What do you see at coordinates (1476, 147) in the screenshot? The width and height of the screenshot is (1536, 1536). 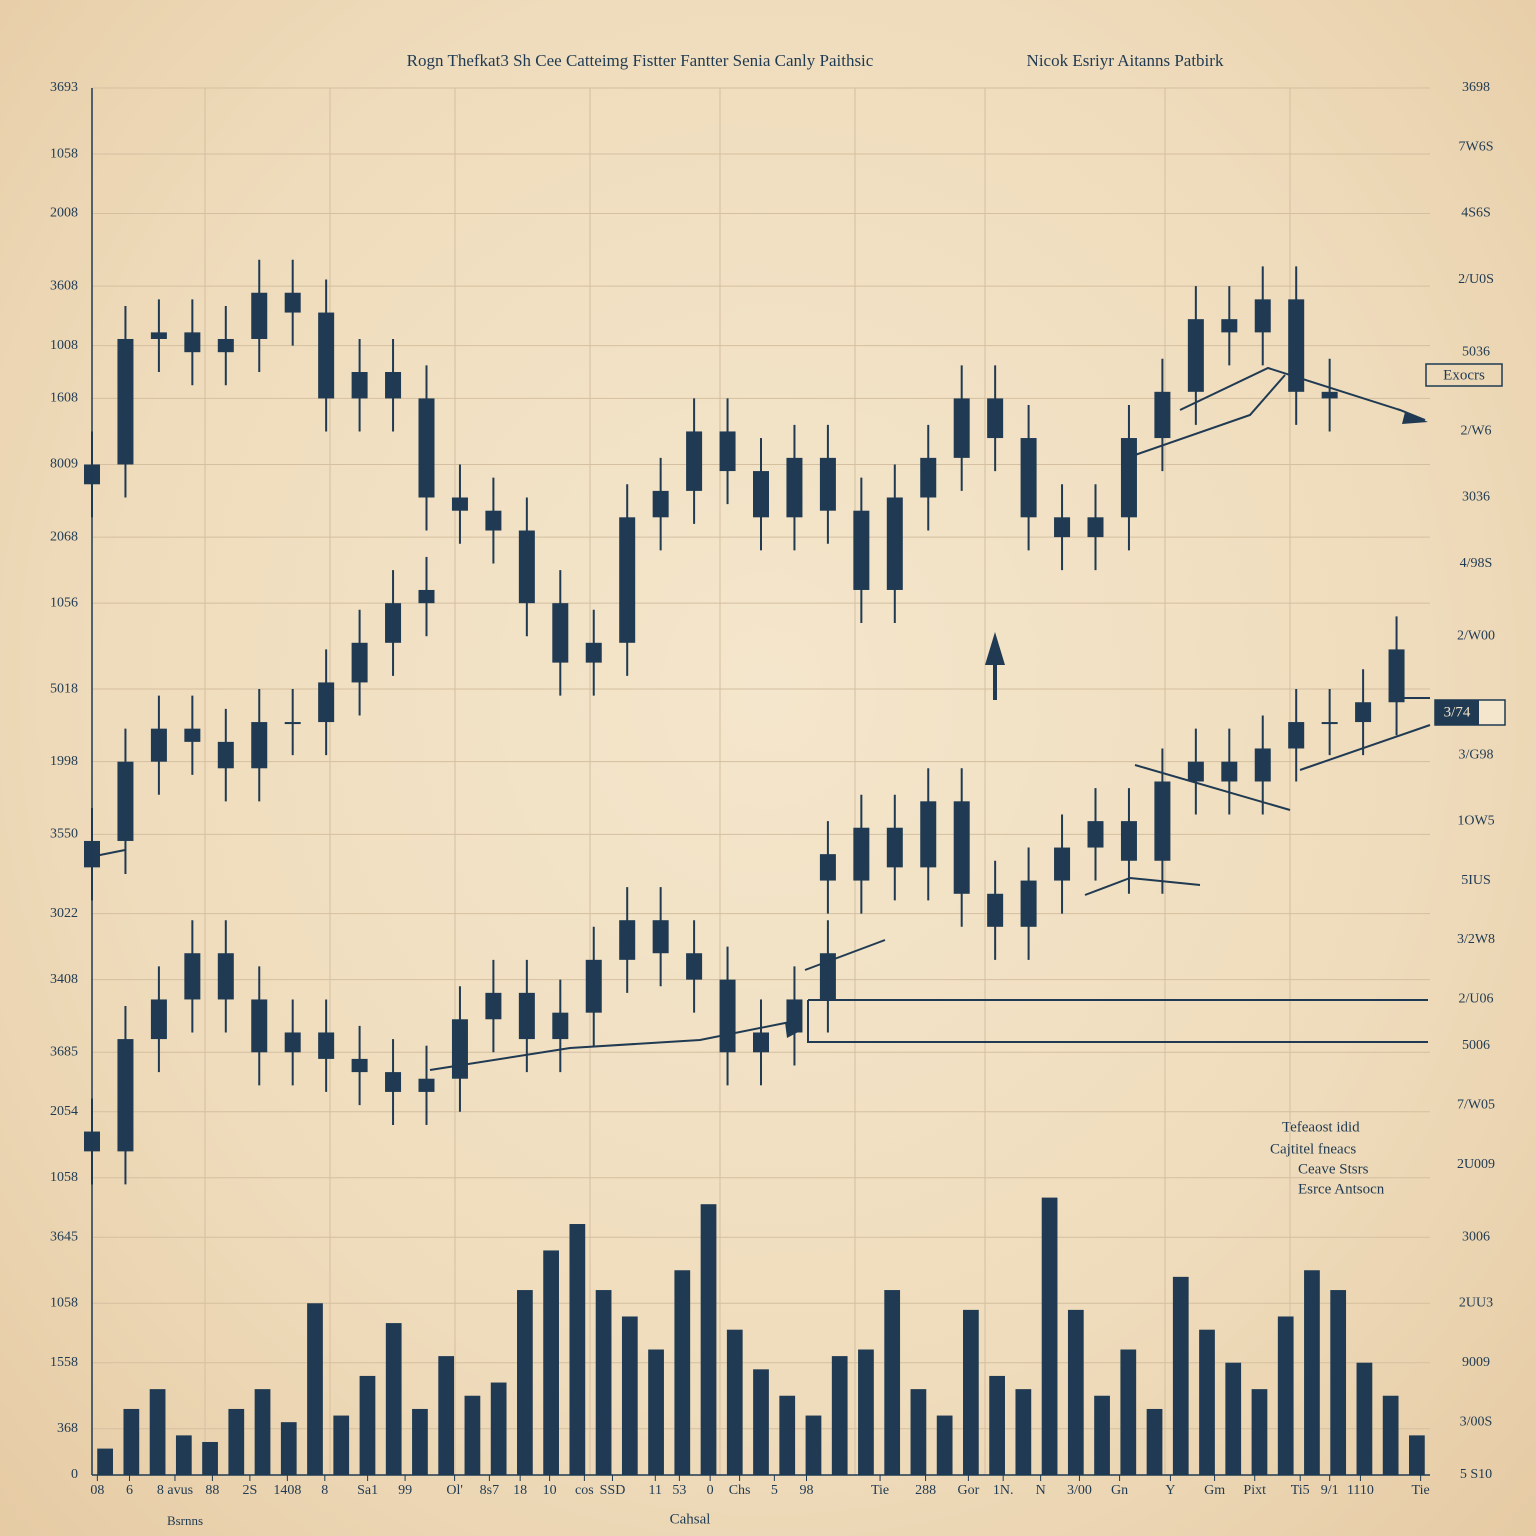 I see `y2-tick-label: 7W6S` at bounding box center [1476, 147].